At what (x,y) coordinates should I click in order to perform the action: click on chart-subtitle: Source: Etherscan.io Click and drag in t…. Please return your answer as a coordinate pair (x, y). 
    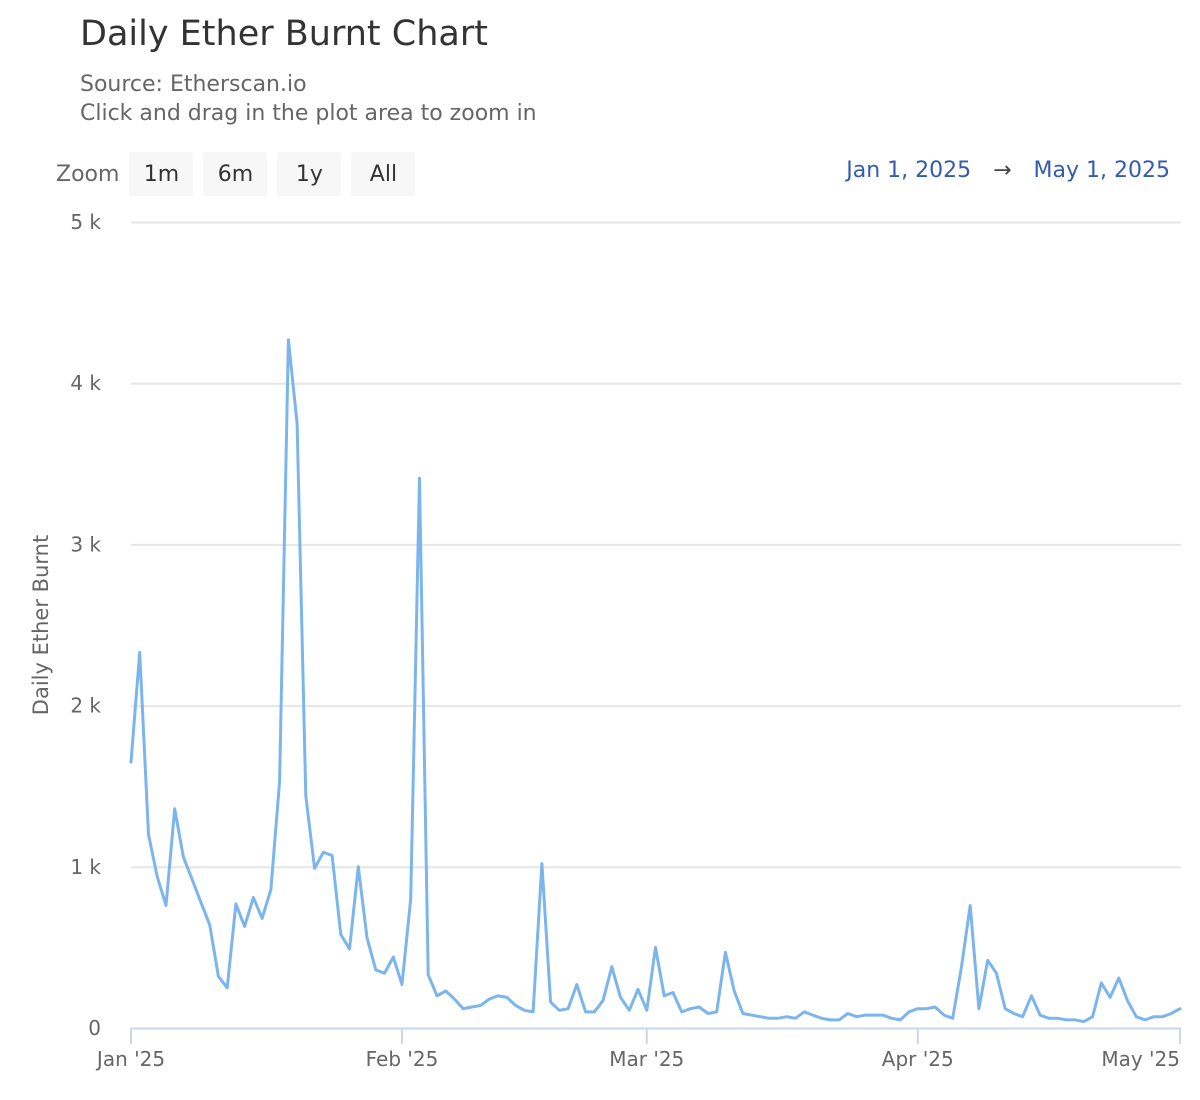
    Looking at the image, I should click on (308, 99).